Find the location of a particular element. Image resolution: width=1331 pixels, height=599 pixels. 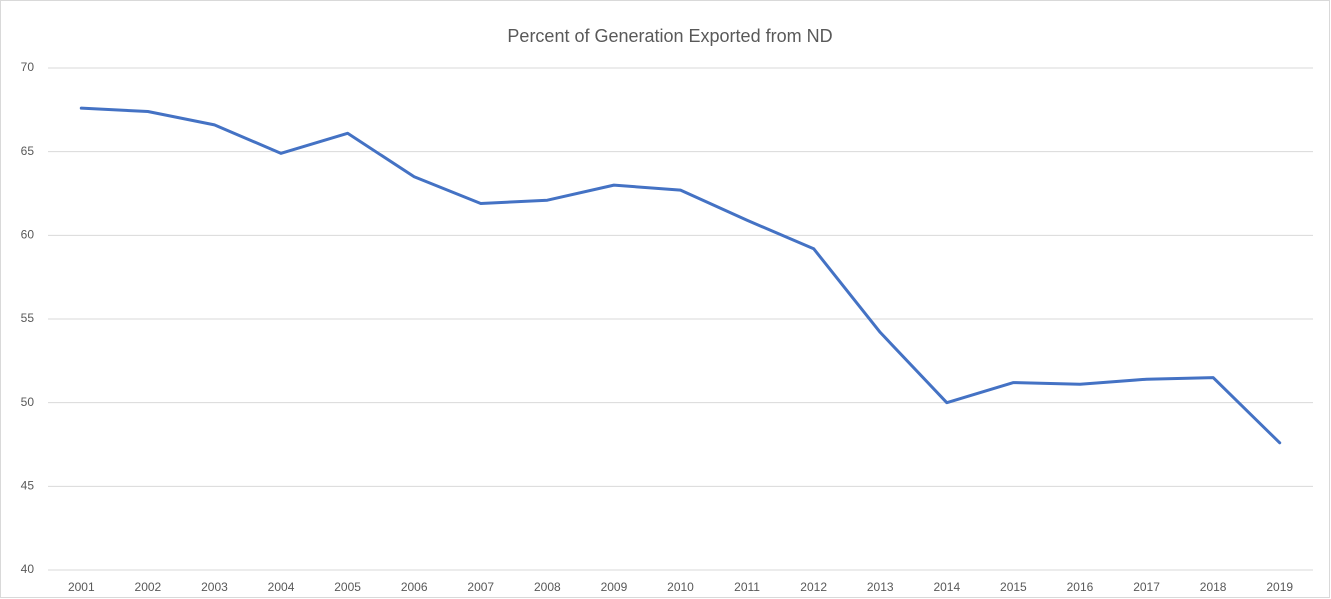

x-tick-label: 2010 is located at coordinates (680, 587).